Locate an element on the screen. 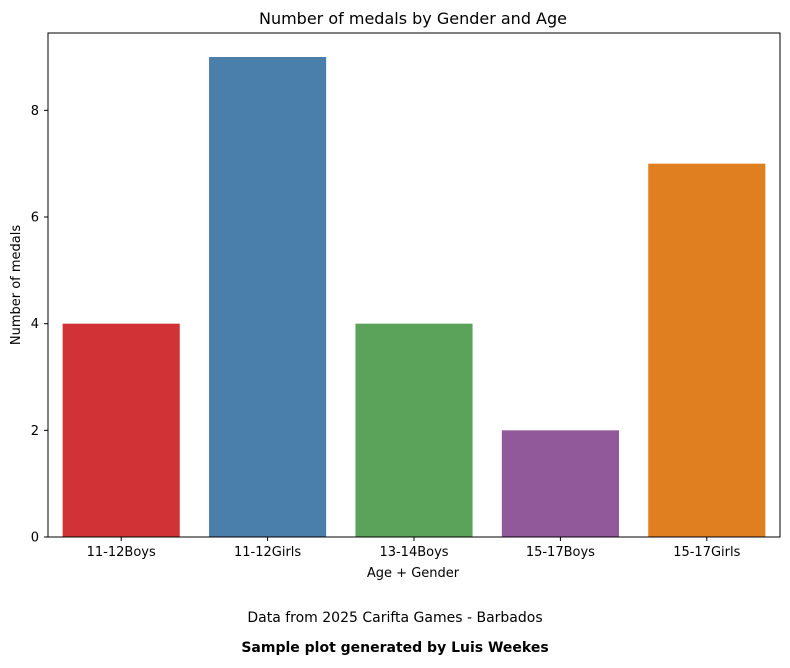  y-axis-label: Number of medals is located at coordinates (16, 285).